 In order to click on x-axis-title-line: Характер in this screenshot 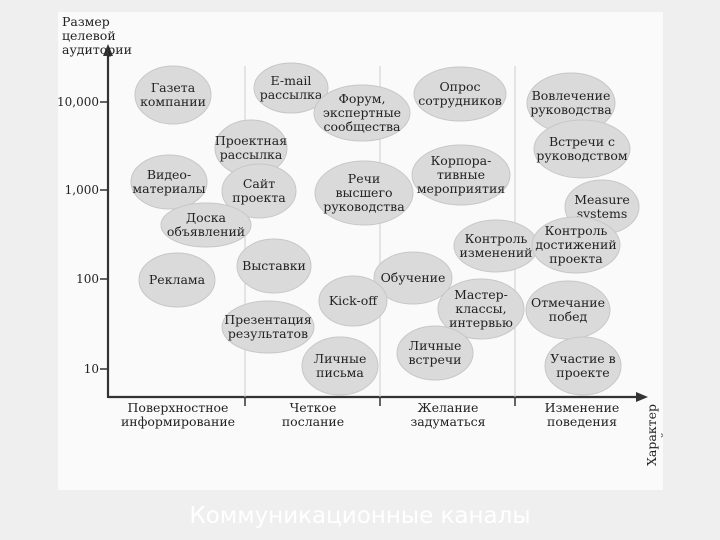, I will do `click(651, 435)`.